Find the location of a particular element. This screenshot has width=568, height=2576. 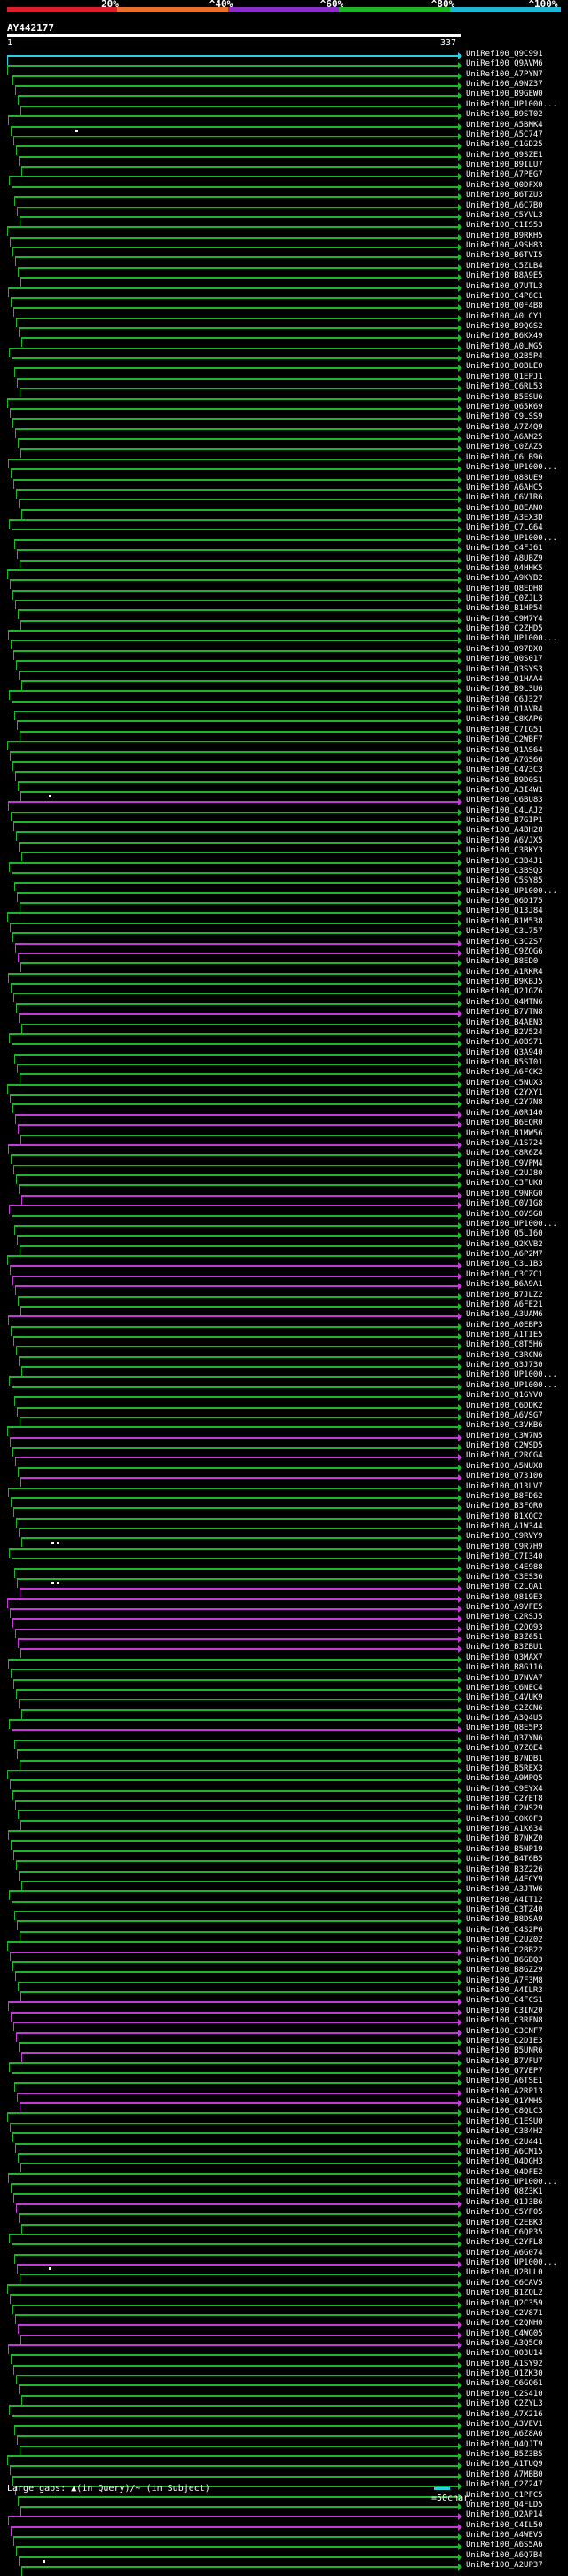

hit-id-link: UniRef100_A1TUQ9 is located at coordinates (505, 2465).